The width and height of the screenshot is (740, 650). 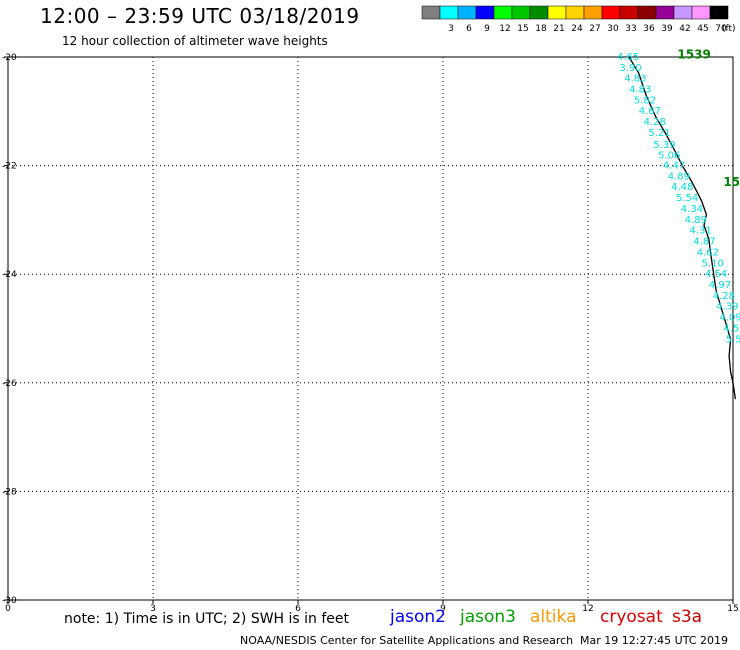 What do you see at coordinates (729, 29) in the screenshot?
I see `legend-unit: (ft)` at bounding box center [729, 29].